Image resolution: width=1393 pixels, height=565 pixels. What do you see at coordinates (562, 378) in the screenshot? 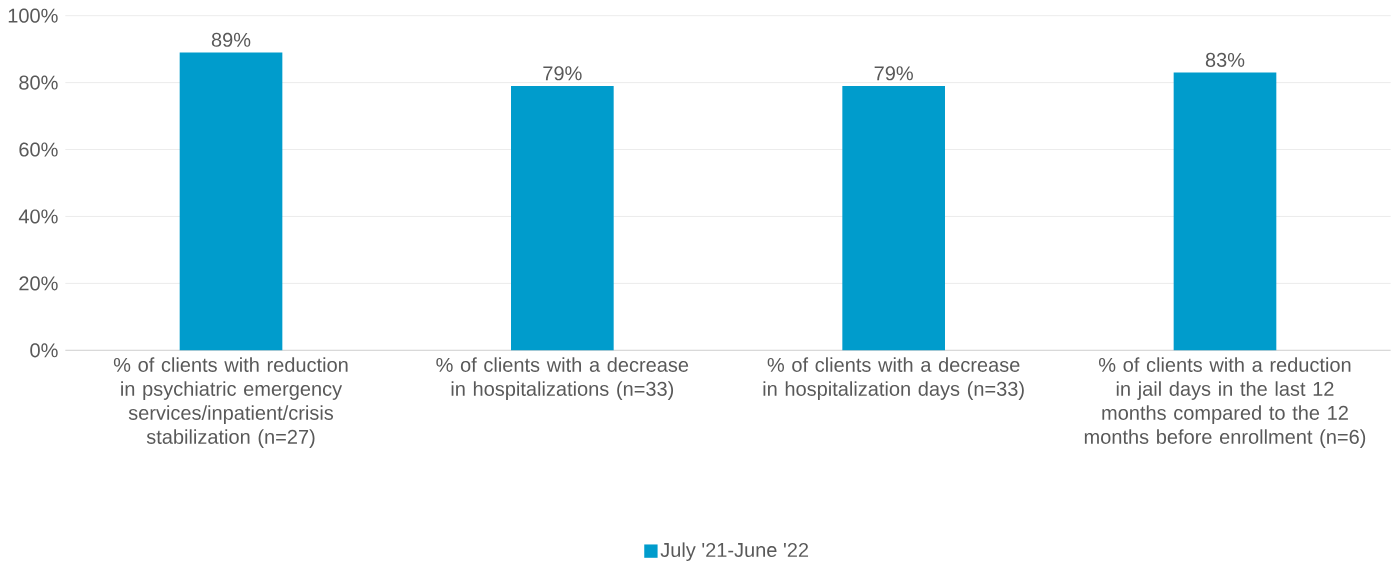
I see `x-tick-label: % of clients with a decrease in hospitalizations (n=33)` at bounding box center [562, 378].